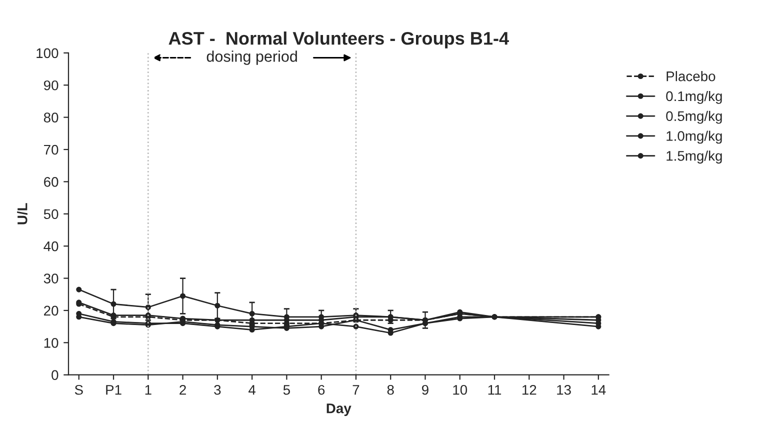 The height and width of the screenshot is (441, 761). What do you see at coordinates (460, 389) in the screenshot?
I see `x-tick-label: 10` at bounding box center [460, 389].